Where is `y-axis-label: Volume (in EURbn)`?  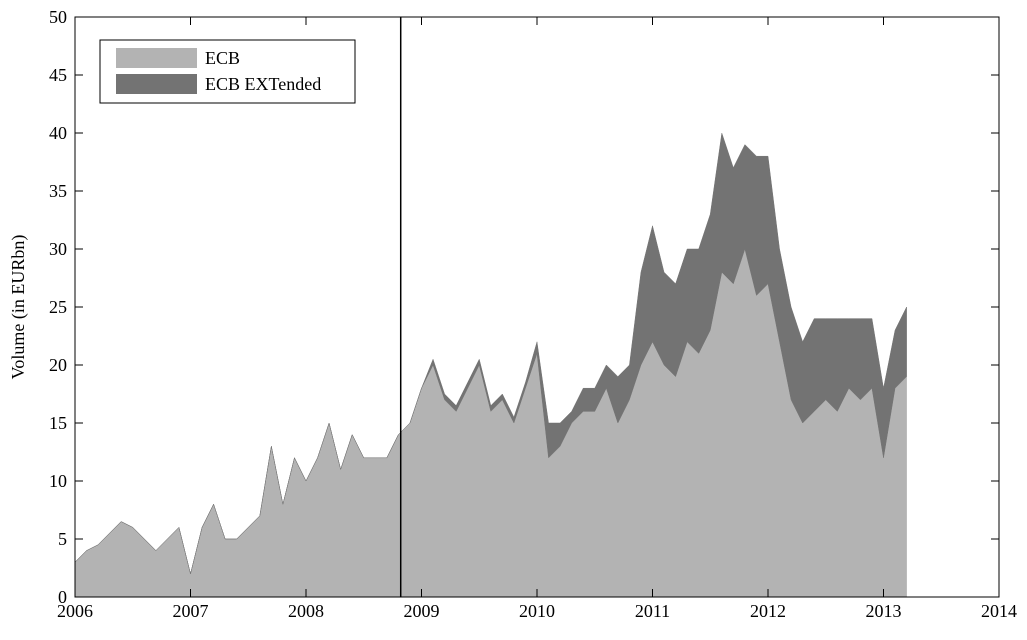 y-axis-label: Volume (in EURbn) is located at coordinates (18, 307).